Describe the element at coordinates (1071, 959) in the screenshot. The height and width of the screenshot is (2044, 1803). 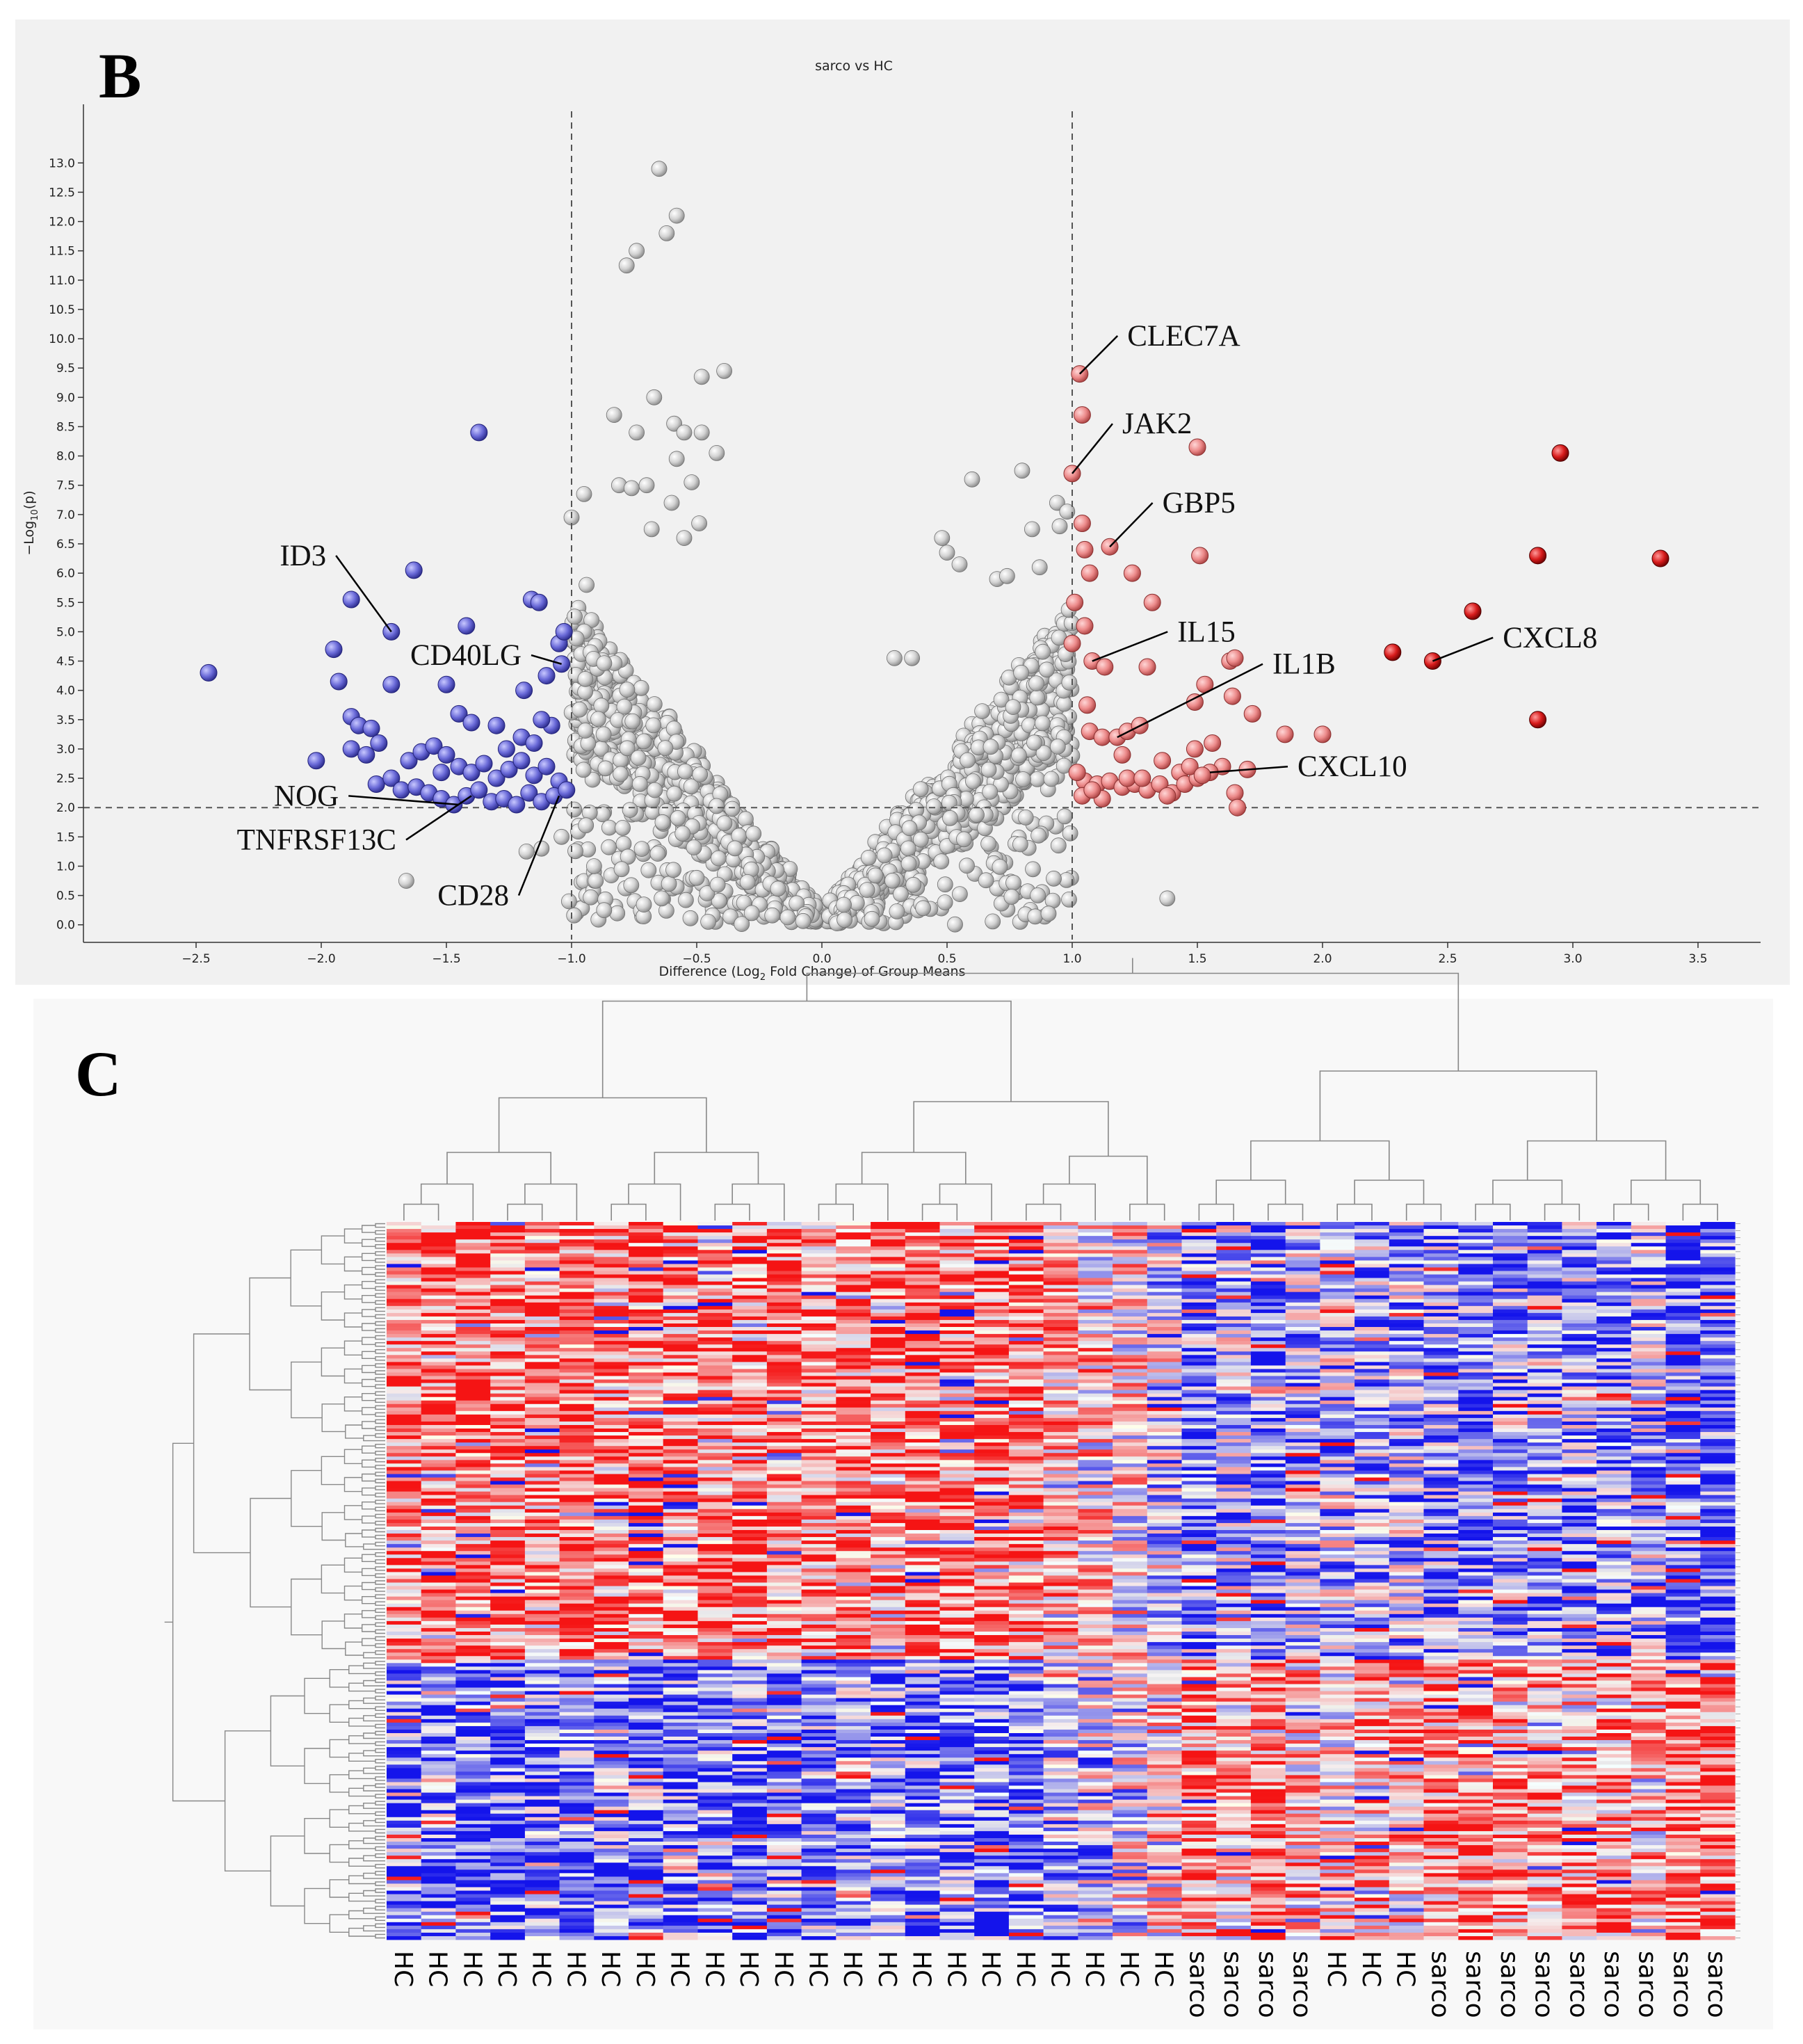
I see `x-tick-label: 1.0` at that location.